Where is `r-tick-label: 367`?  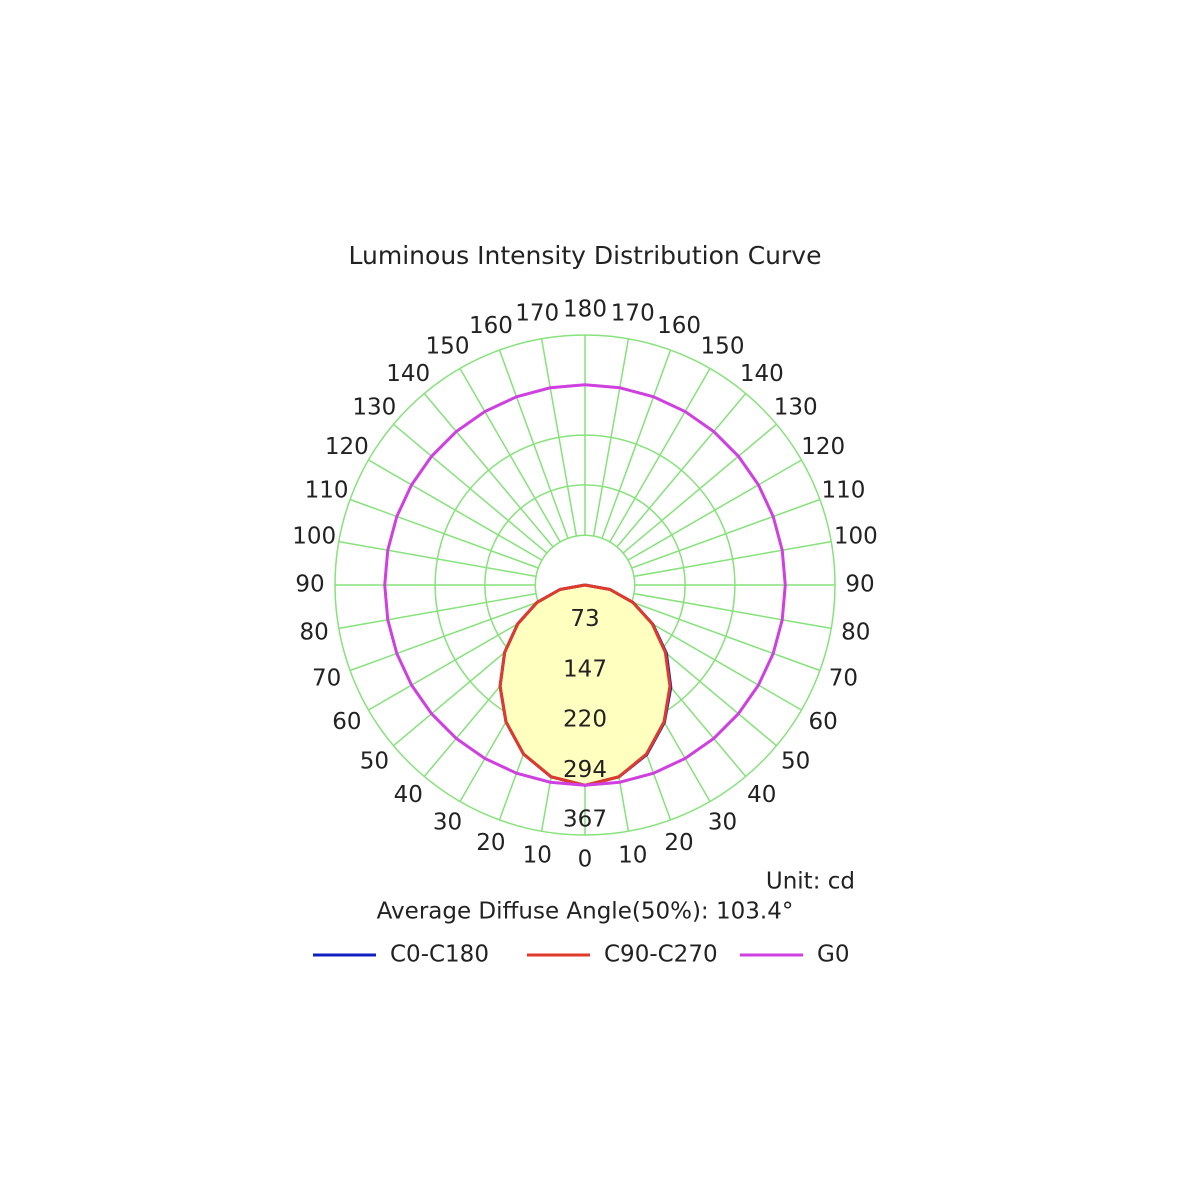
r-tick-label: 367 is located at coordinates (585, 820).